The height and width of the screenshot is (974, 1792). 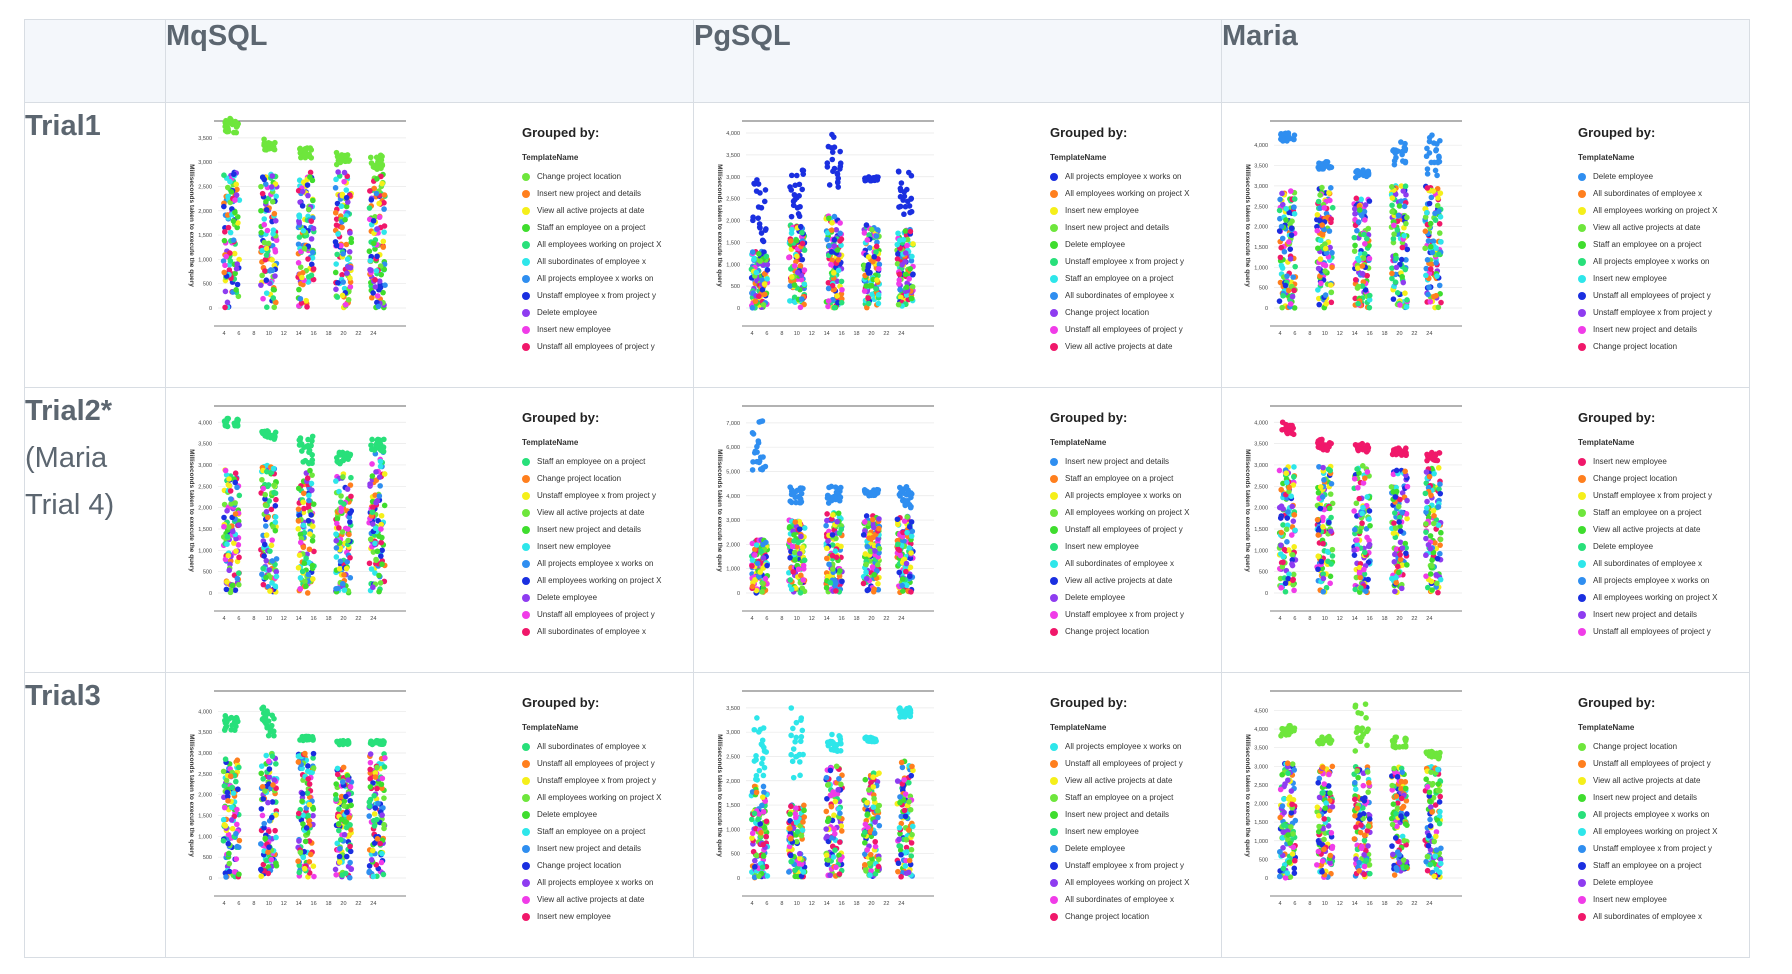 What do you see at coordinates (738, 594) in the screenshot?
I see `y-tick-label: 0` at bounding box center [738, 594].